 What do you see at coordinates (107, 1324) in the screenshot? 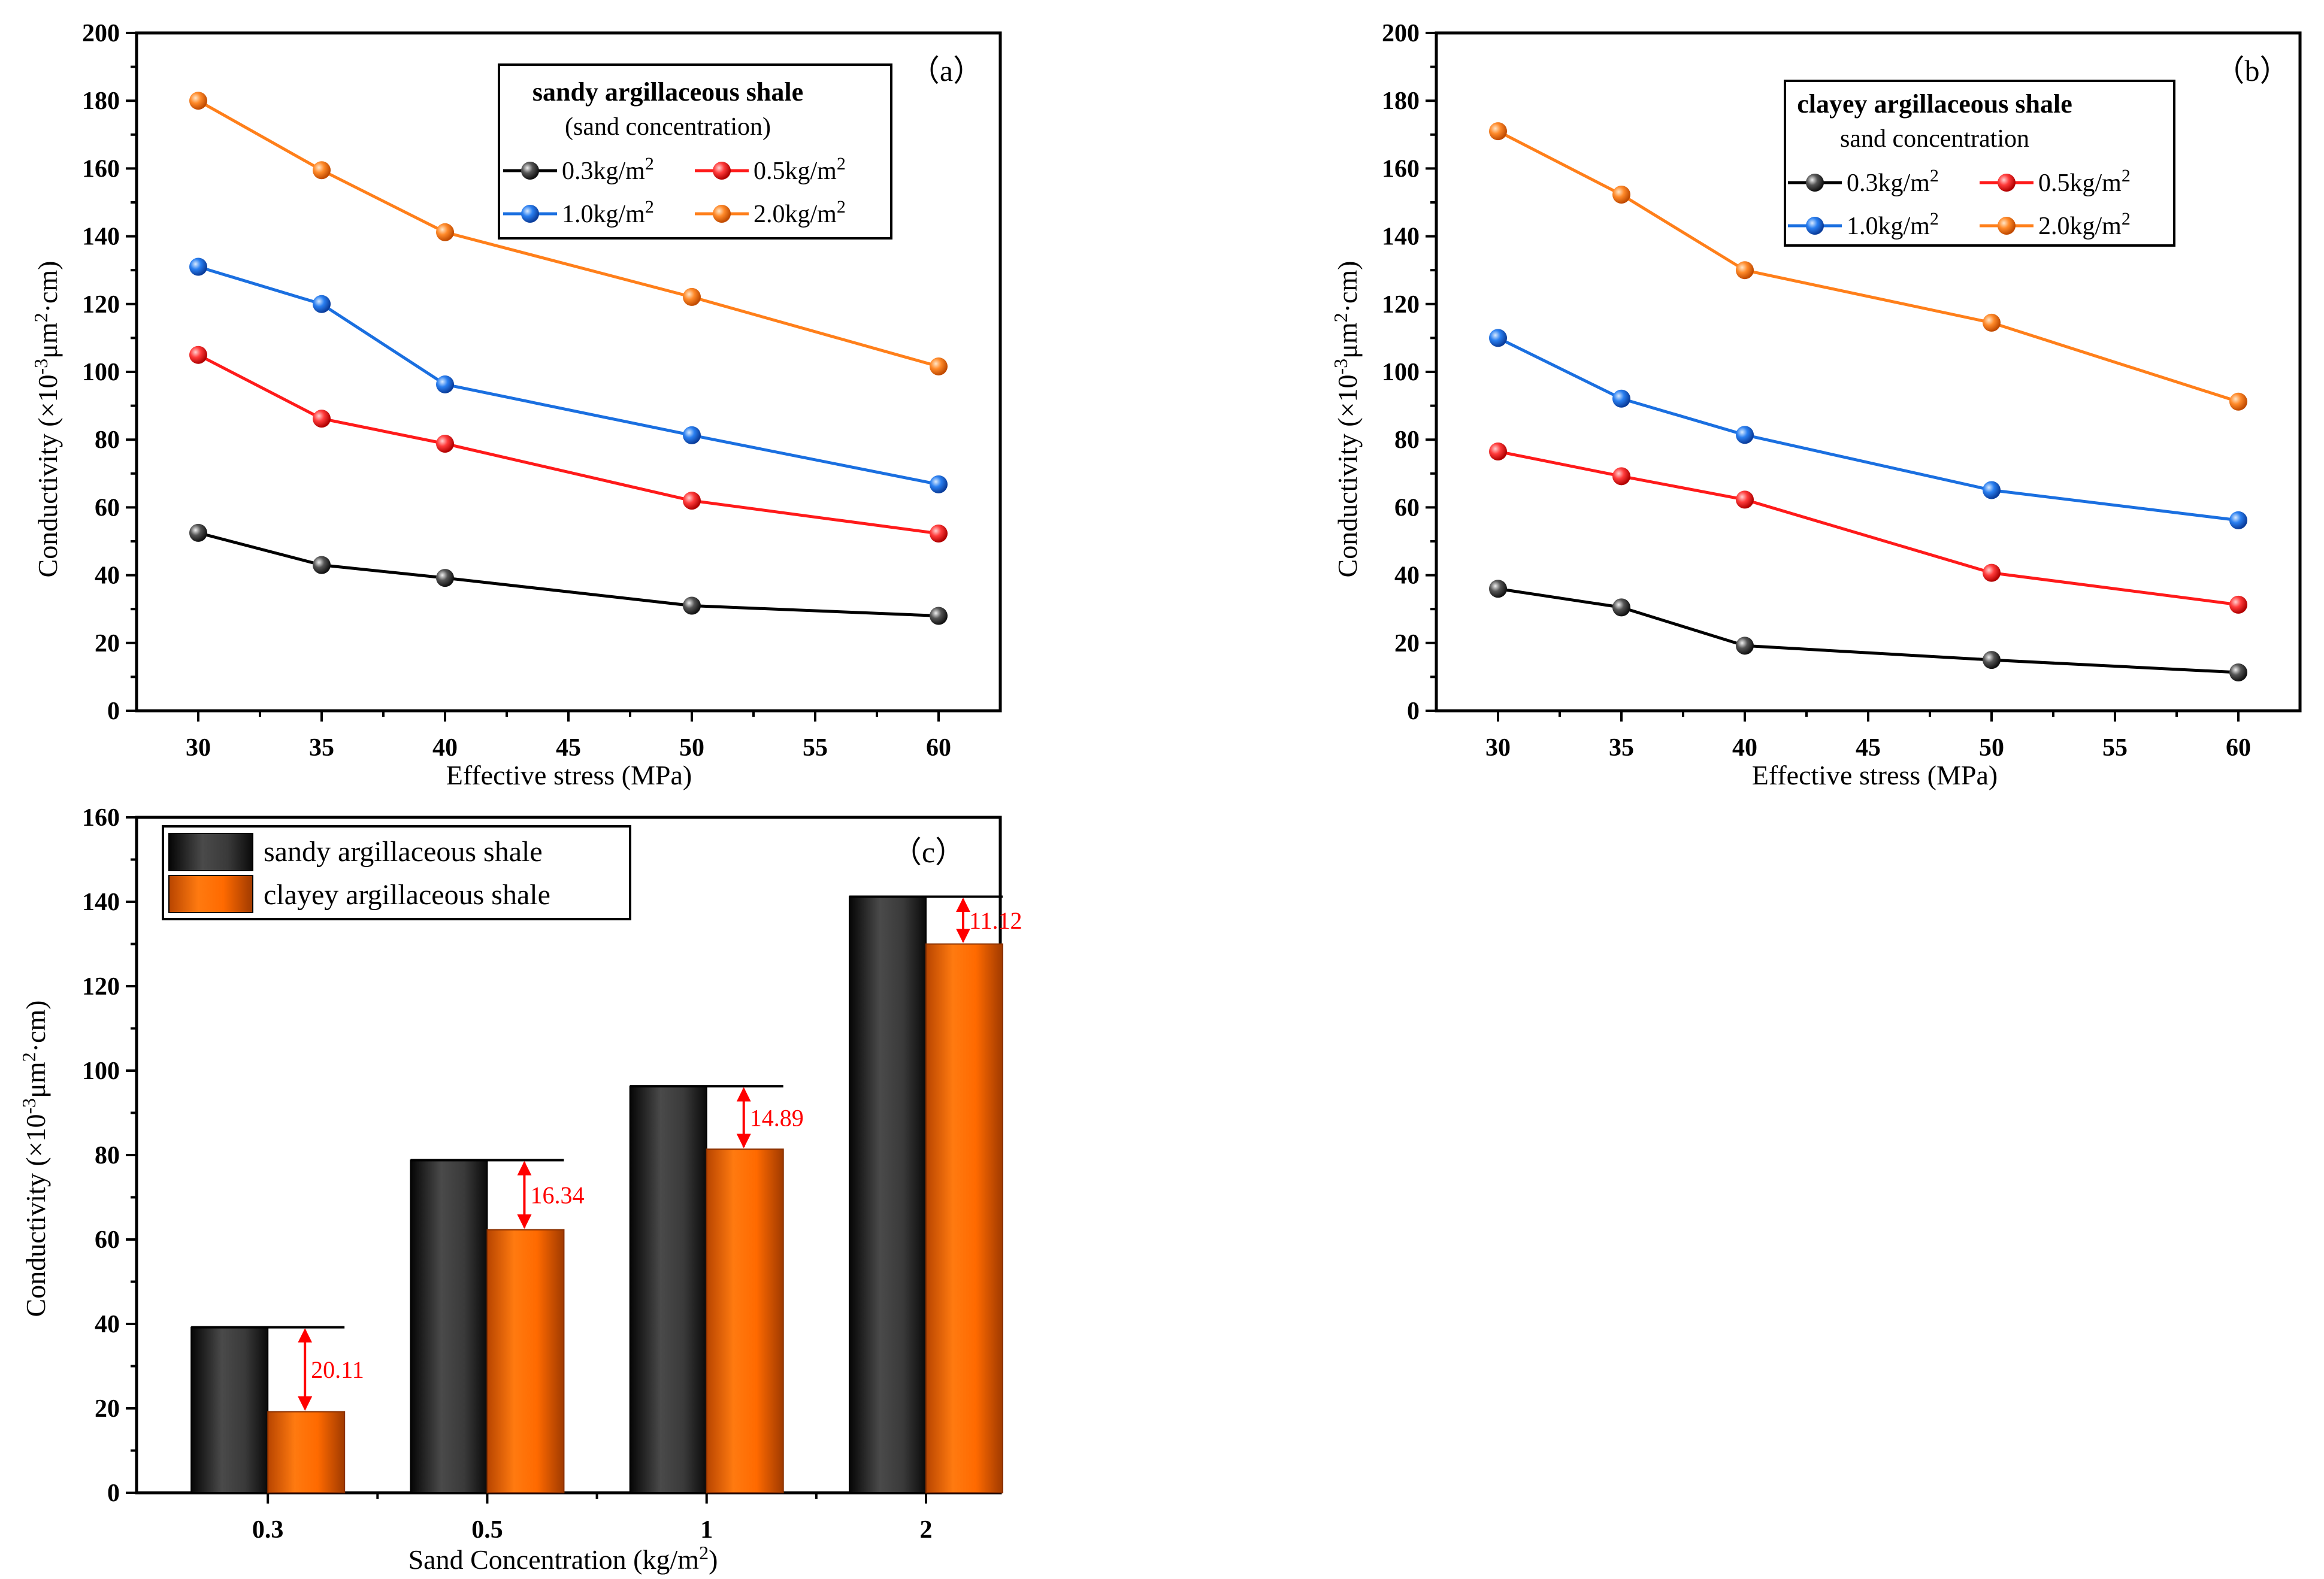
I see `panel-c-y-tick-label: 40` at bounding box center [107, 1324].